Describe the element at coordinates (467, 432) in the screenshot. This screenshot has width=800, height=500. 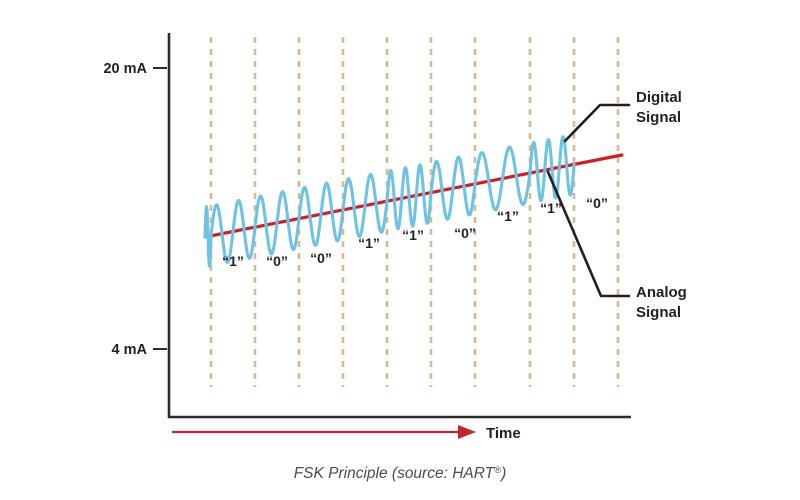
I see `time-arrow-head` at that location.